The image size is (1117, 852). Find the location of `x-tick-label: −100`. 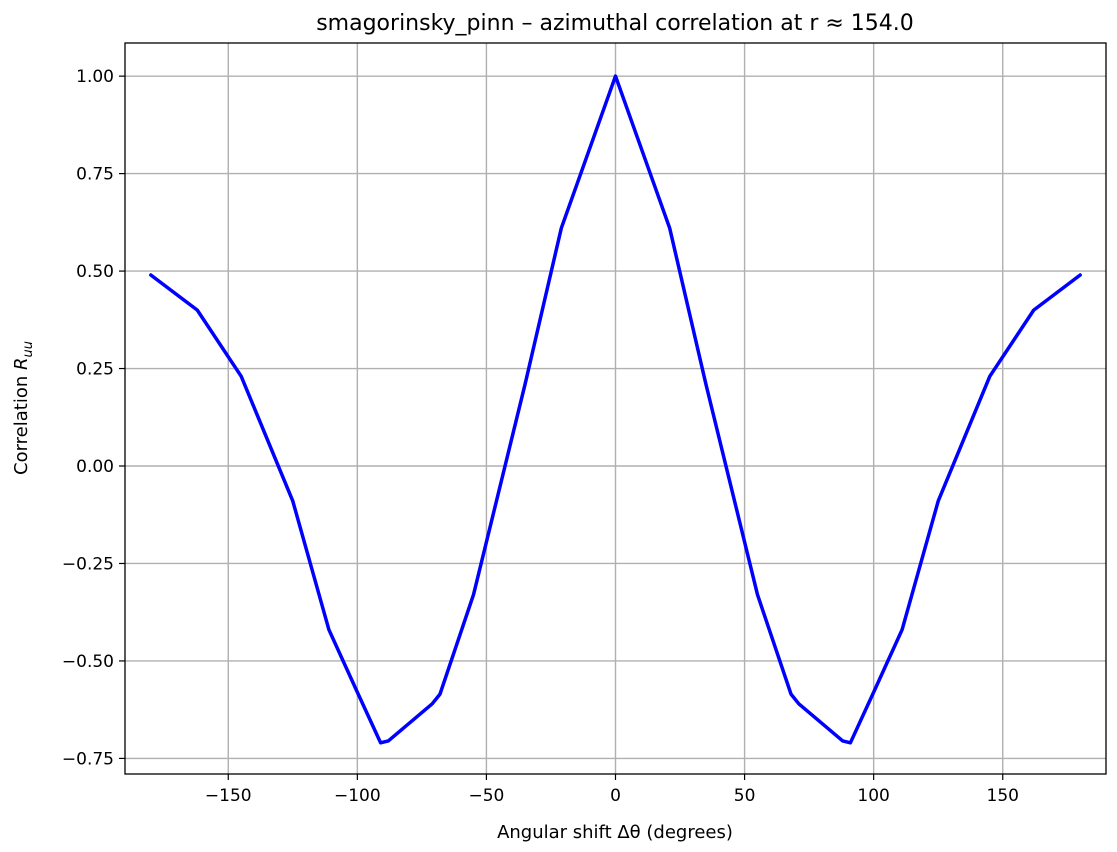

x-tick-label: −100 is located at coordinates (357, 796).